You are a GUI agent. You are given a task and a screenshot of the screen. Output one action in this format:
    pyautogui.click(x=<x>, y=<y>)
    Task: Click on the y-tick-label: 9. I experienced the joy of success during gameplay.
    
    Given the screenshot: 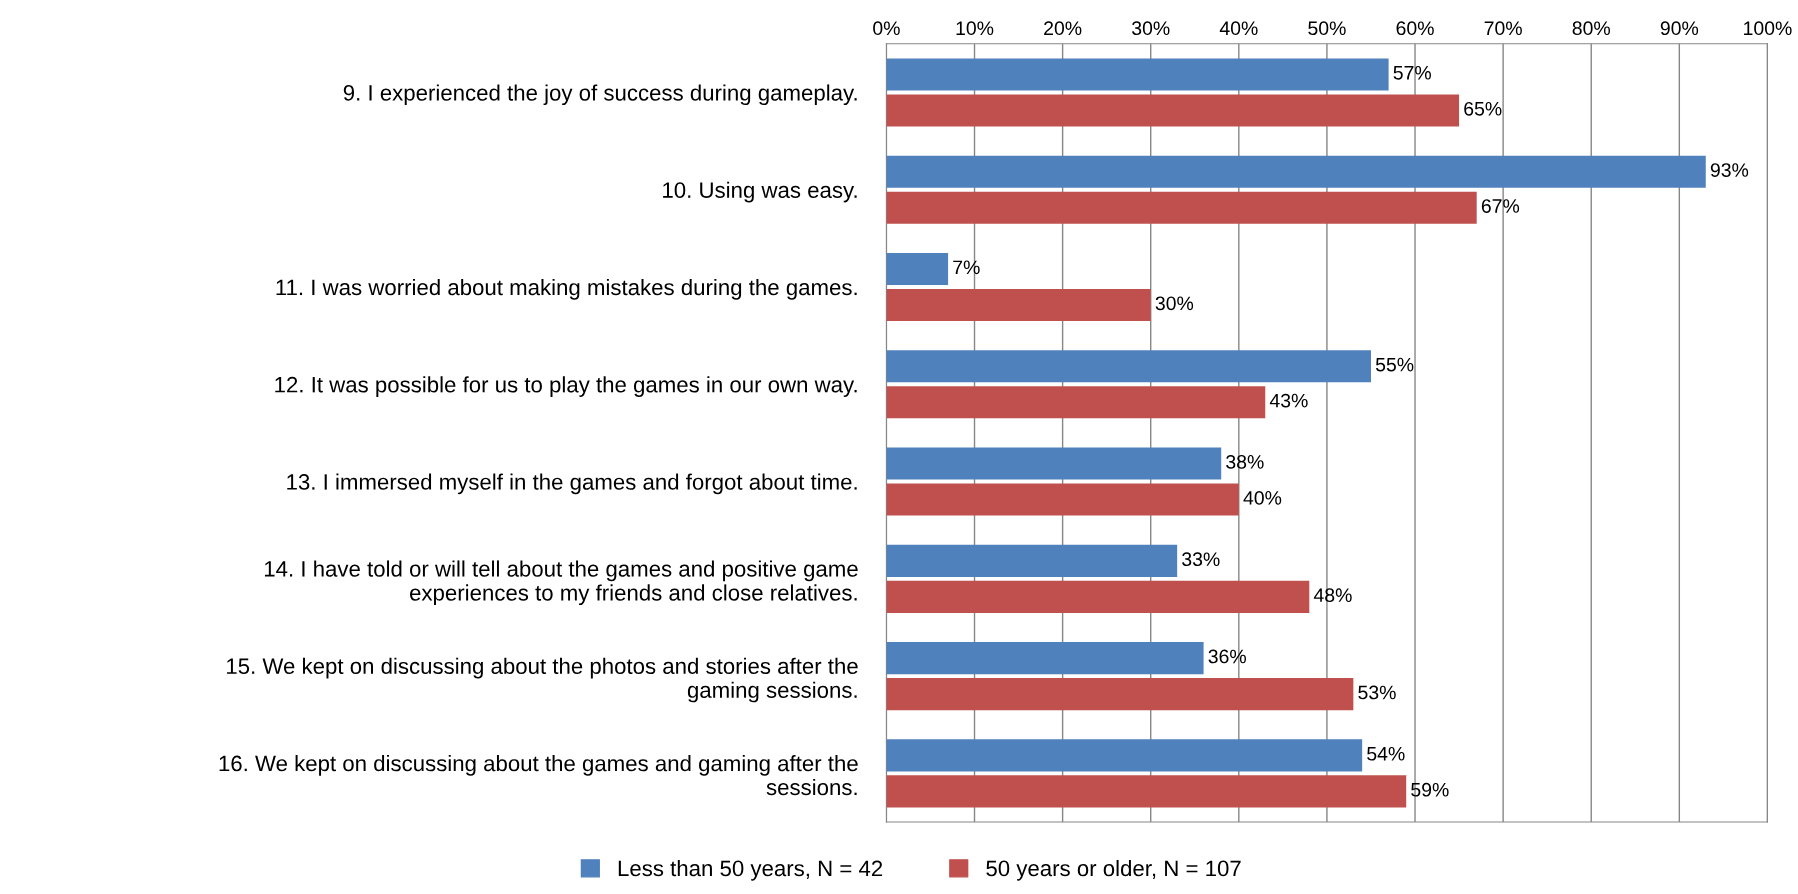 What is the action you would take?
    pyautogui.click(x=600, y=95)
    